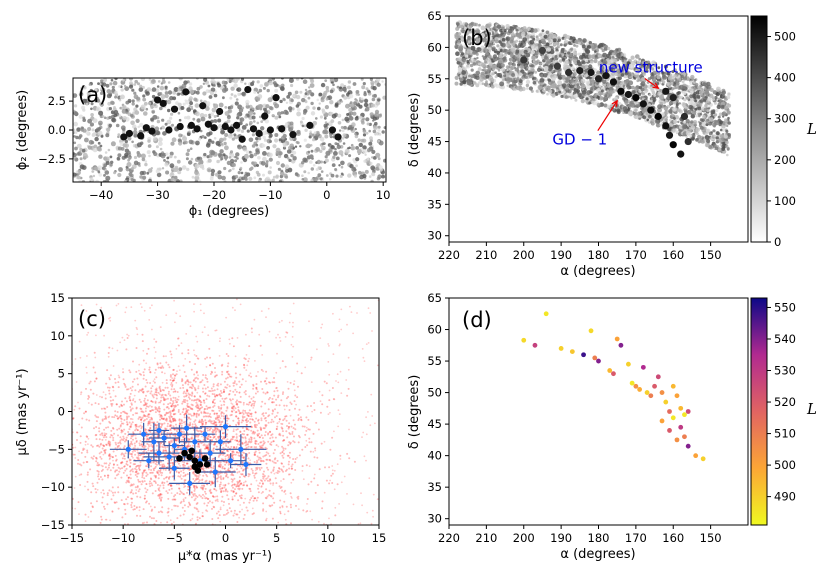 The image size is (830, 581). Describe the element at coordinates (22, 130) in the screenshot. I see `panel-a-ylabel: ϕ₂ (degrees)` at that location.